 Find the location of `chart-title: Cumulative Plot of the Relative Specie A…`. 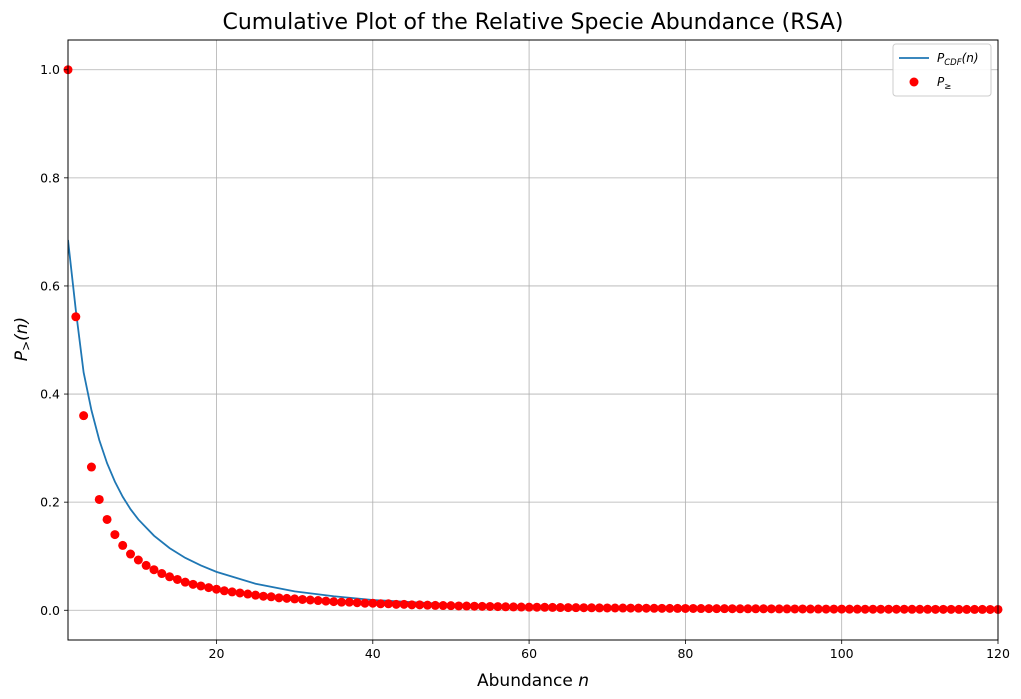

chart-title: Cumulative Plot of the Relative Specie A… is located at coordinates (532, 22).